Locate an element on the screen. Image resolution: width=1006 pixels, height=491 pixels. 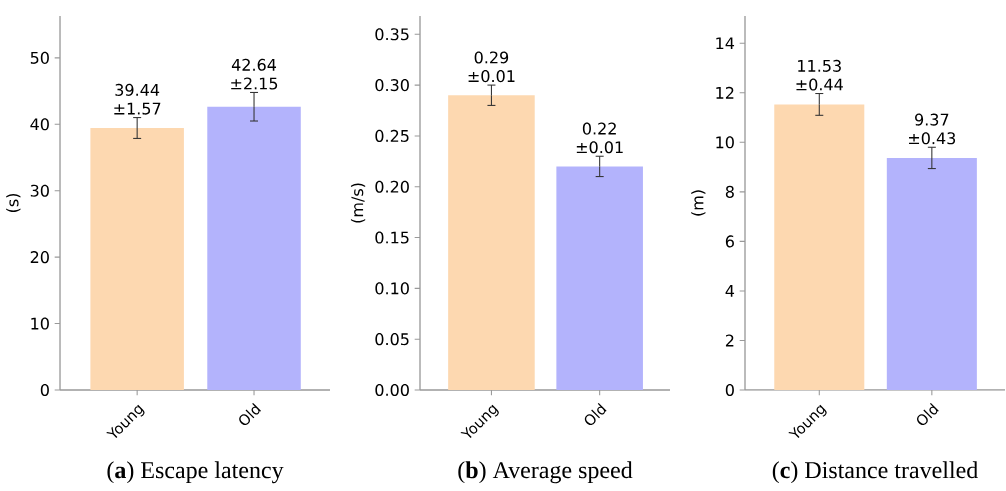
y-tick-label: 0.20 is located at coordinates (392, 186).